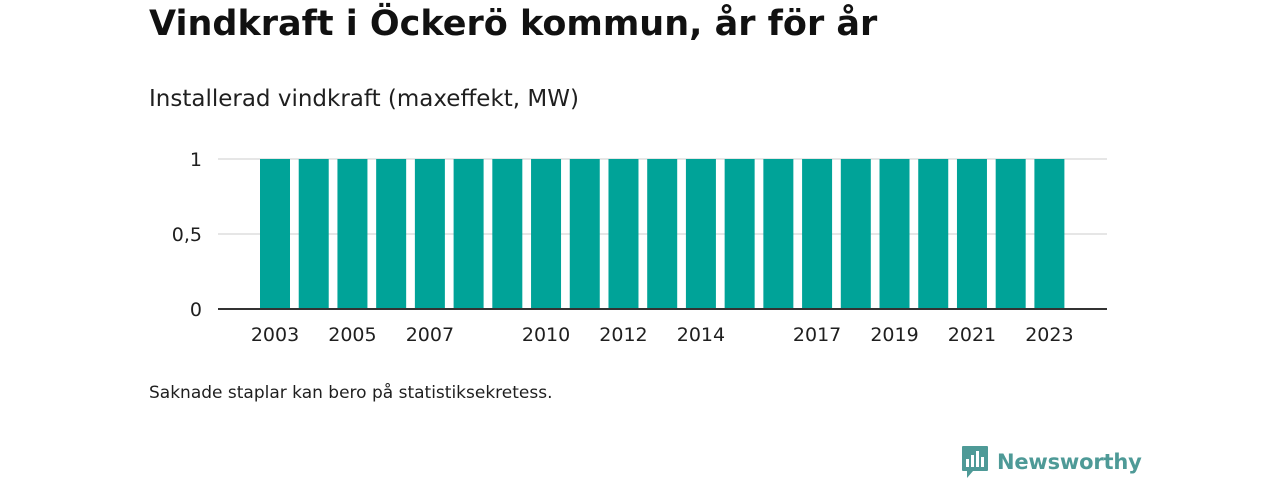  What do you see at coordinates (739, 234) in the screenshot?
I see `bar-2015` at bounding box center [739, 234].